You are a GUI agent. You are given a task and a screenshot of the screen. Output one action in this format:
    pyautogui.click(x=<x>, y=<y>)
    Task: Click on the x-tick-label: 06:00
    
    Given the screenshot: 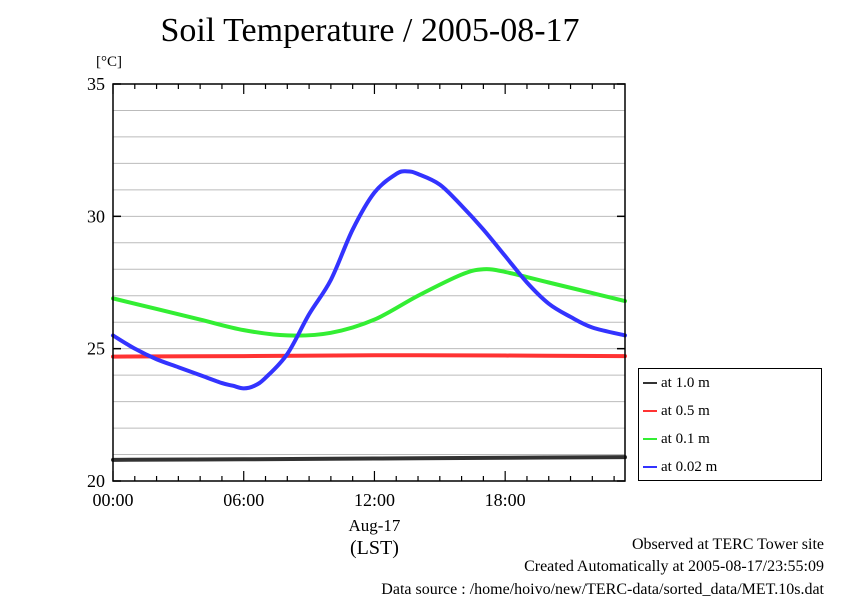 What is the action you would take?
    pyautogui.click(x=243, y=500)
    